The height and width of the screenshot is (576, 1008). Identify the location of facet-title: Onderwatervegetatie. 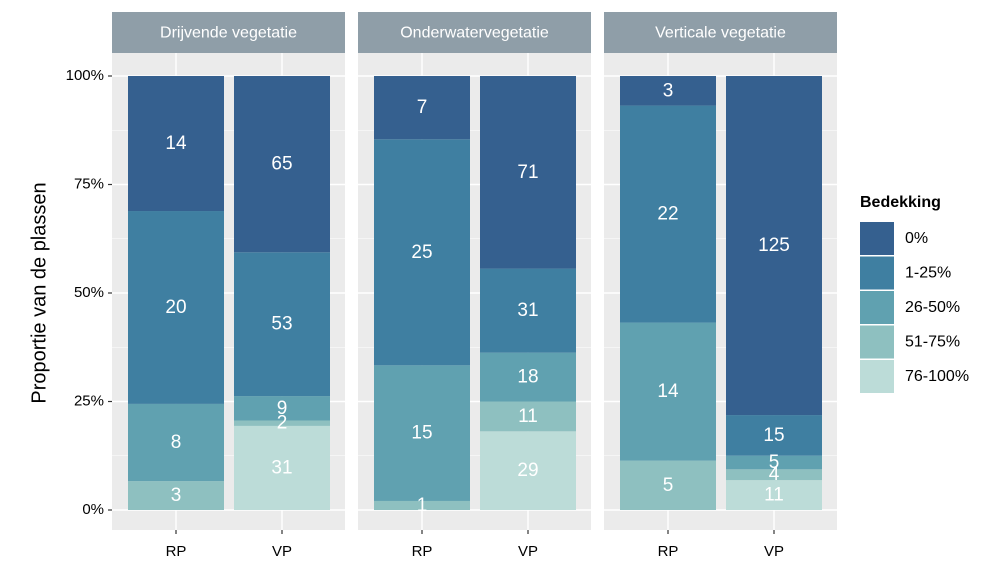
(474, 33).